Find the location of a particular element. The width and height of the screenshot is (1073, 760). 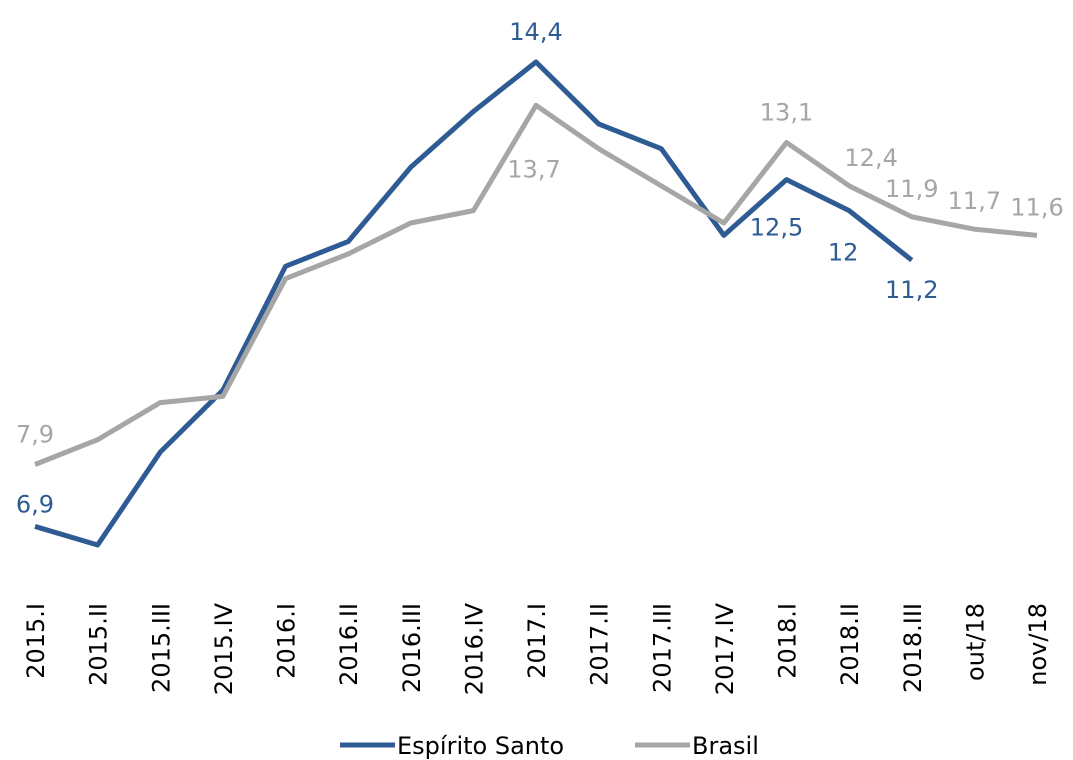

x-tick-label: 2016.I is located at coordinates (287, 641).